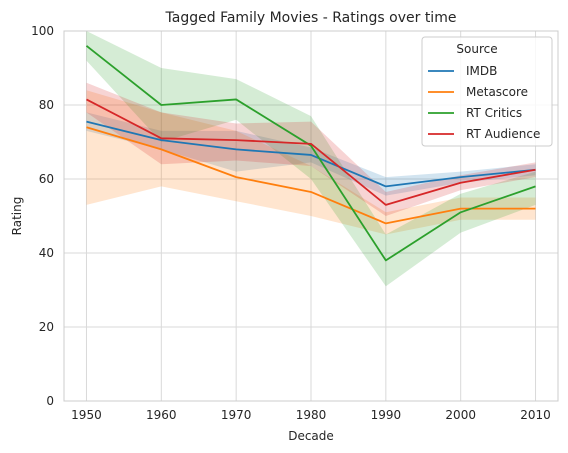 This screenshot has height=453, width=568. I want to click on legend-label-imdb: IMDB, so click(481, 71).